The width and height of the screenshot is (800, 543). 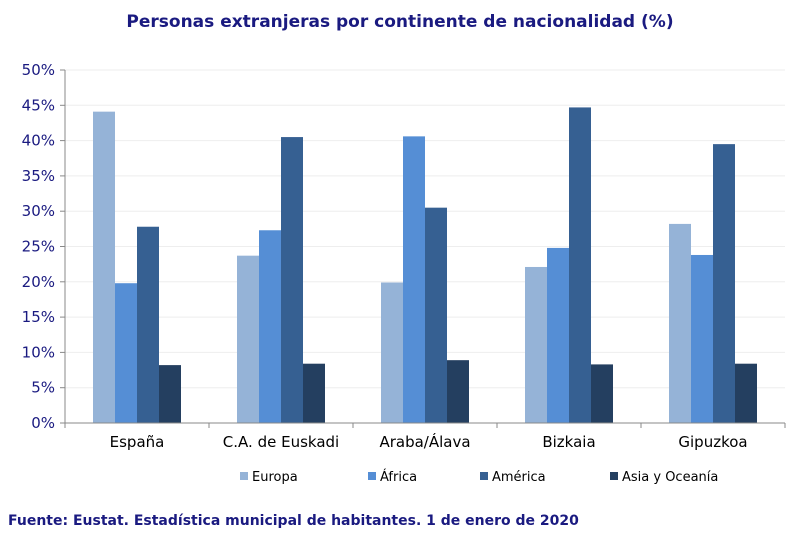 What do you see at coordinates (275, 477) in the screenshot?
I see `legend-label: Europa` at bounding box center [275, 477].